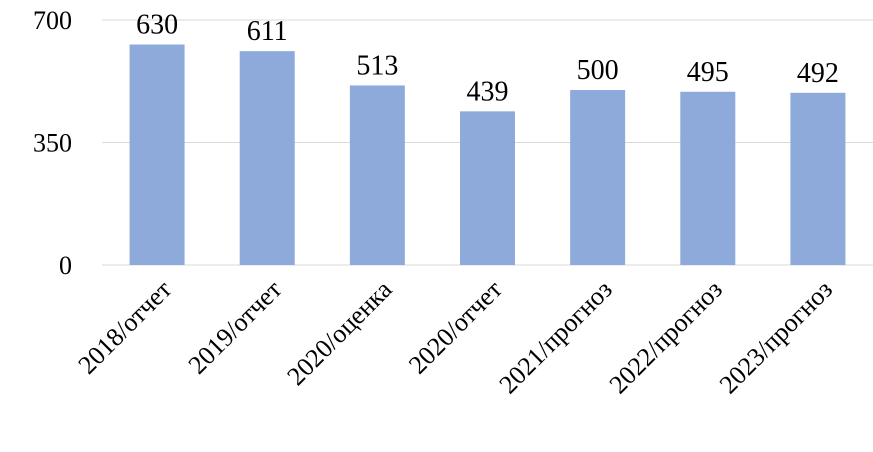 This screenshot has width=873, height=452. What do you see at coordinates (124, 327) in the screenshot?
I see `category-label-0: 2018/отчет` at bounding box center [124, 327].